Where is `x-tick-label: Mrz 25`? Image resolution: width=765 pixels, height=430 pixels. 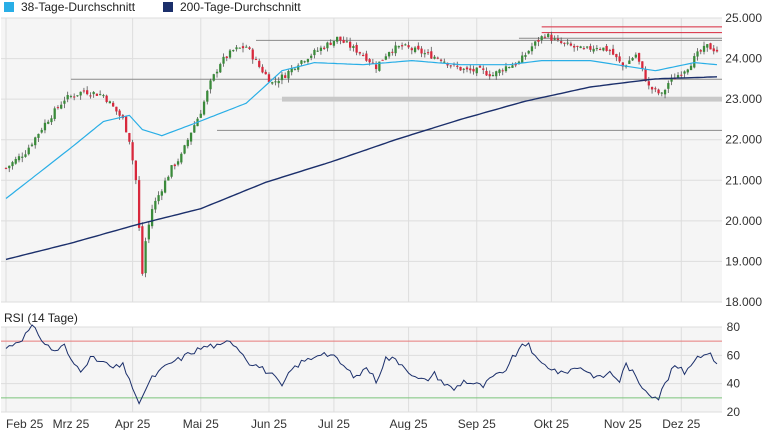
x-tick-label: Mrz 25 is located at coordinates (71, 423).